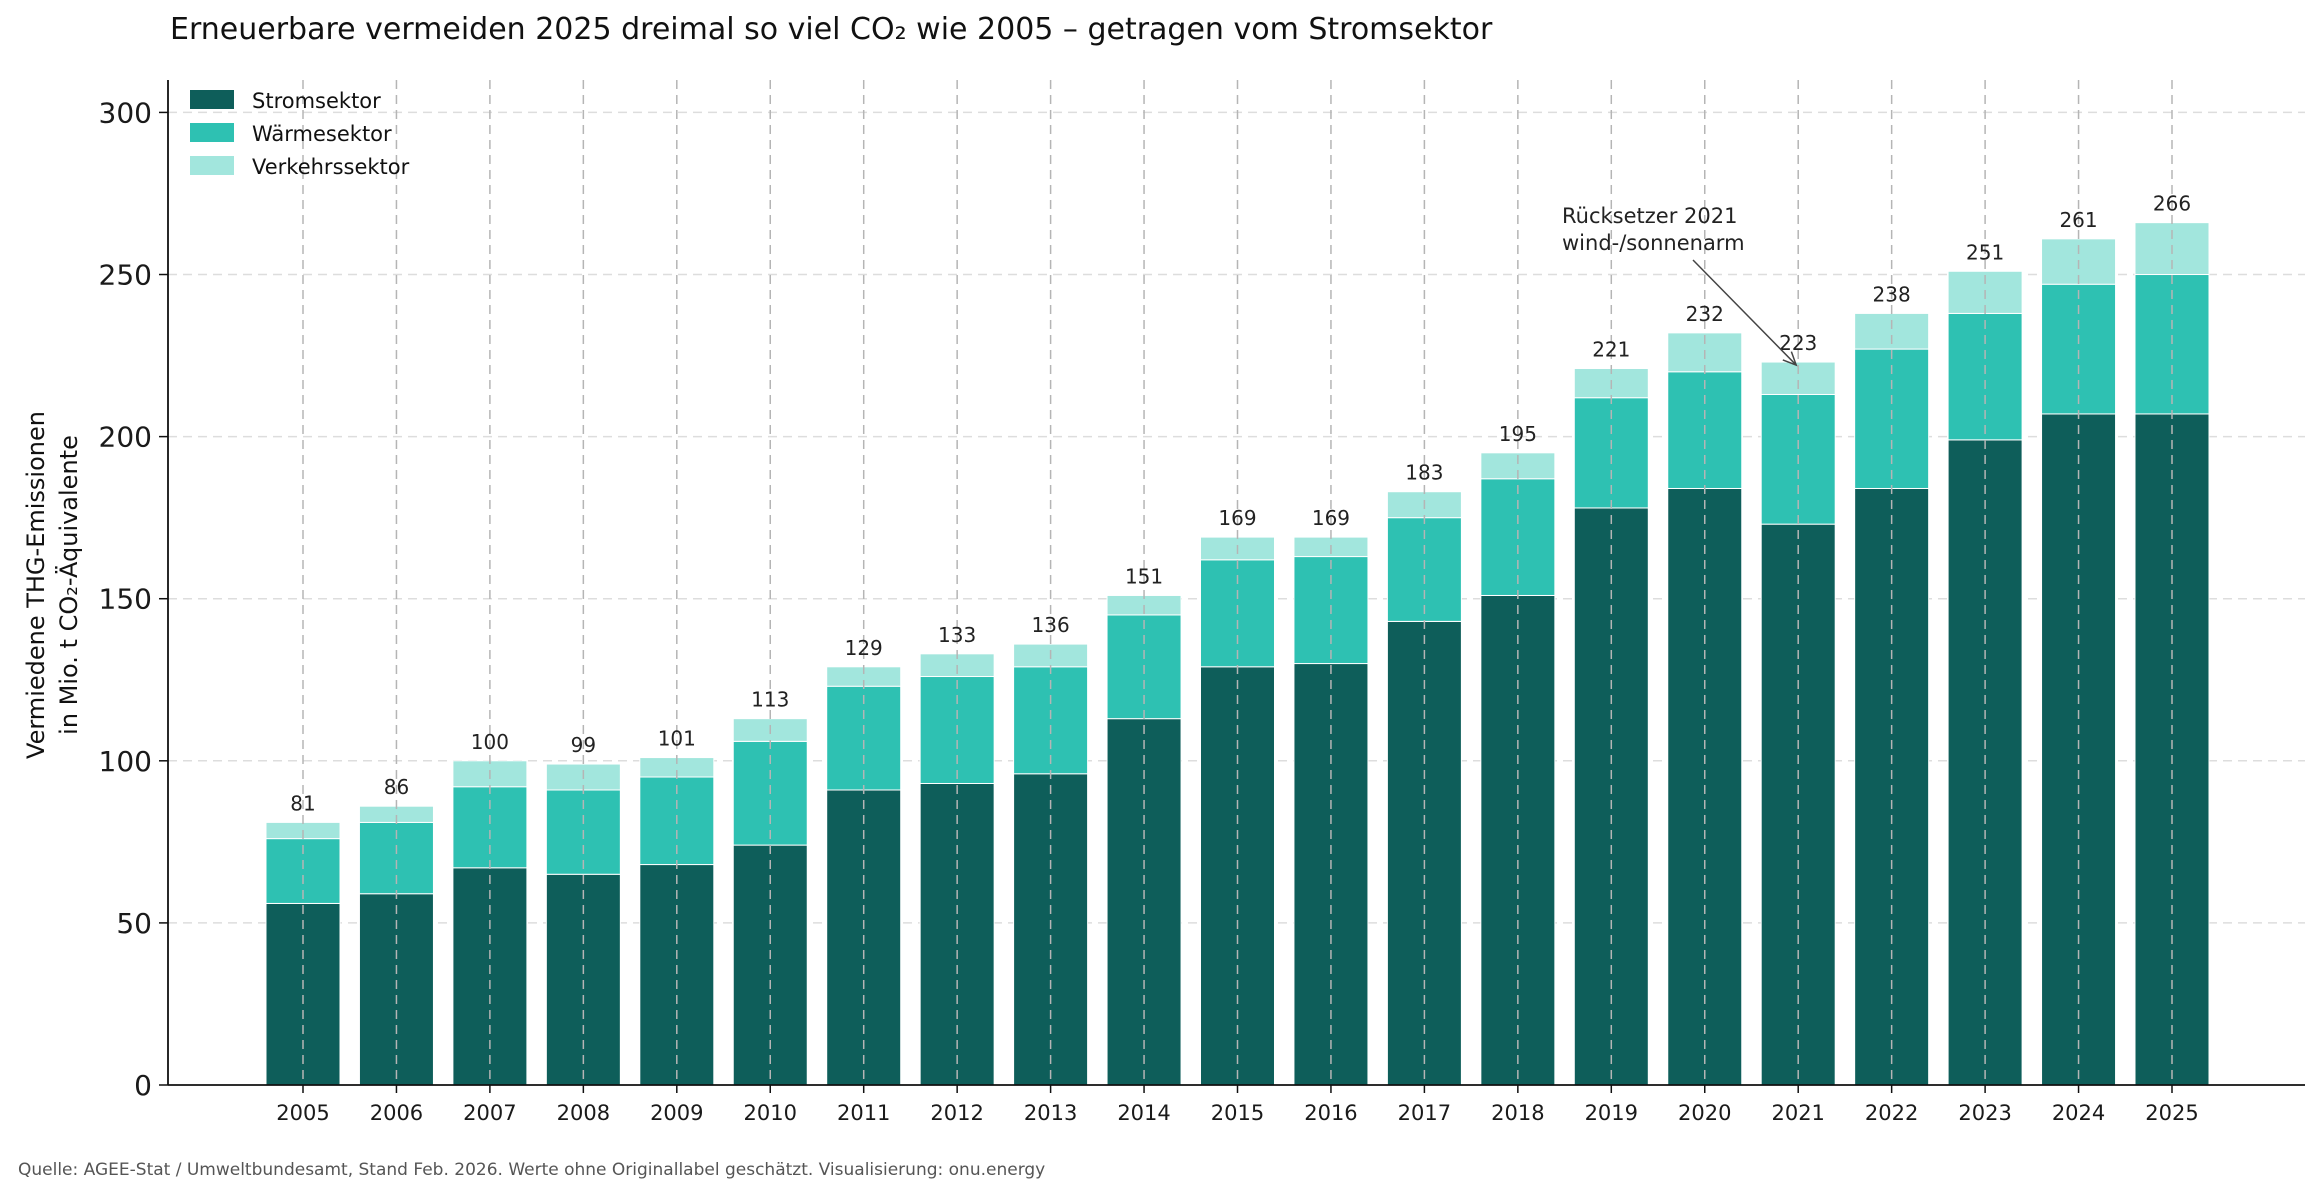 This screenshot has width=2320, height=1200. What do you see at coordinates (583, 1113) in the screenshot?
I see `x-tick-label-2008: 2008` at bounding box center [583, 1113].